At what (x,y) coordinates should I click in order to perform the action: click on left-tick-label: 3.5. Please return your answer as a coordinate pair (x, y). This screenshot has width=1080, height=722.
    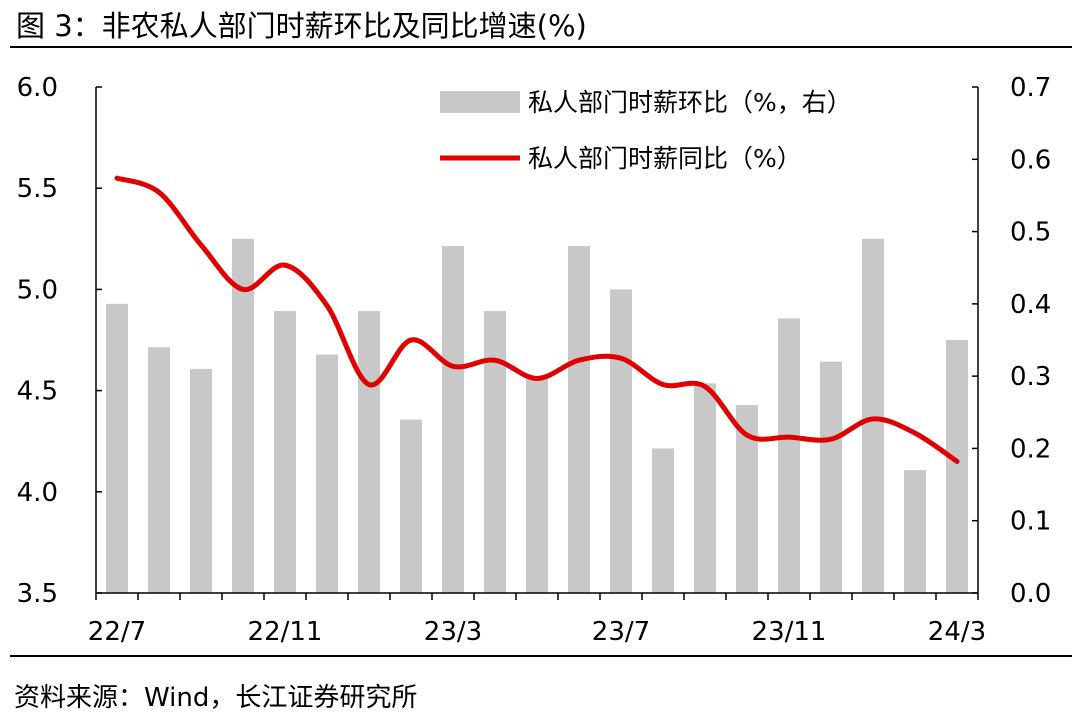
    Looking at the image, I should click on (37, 594).